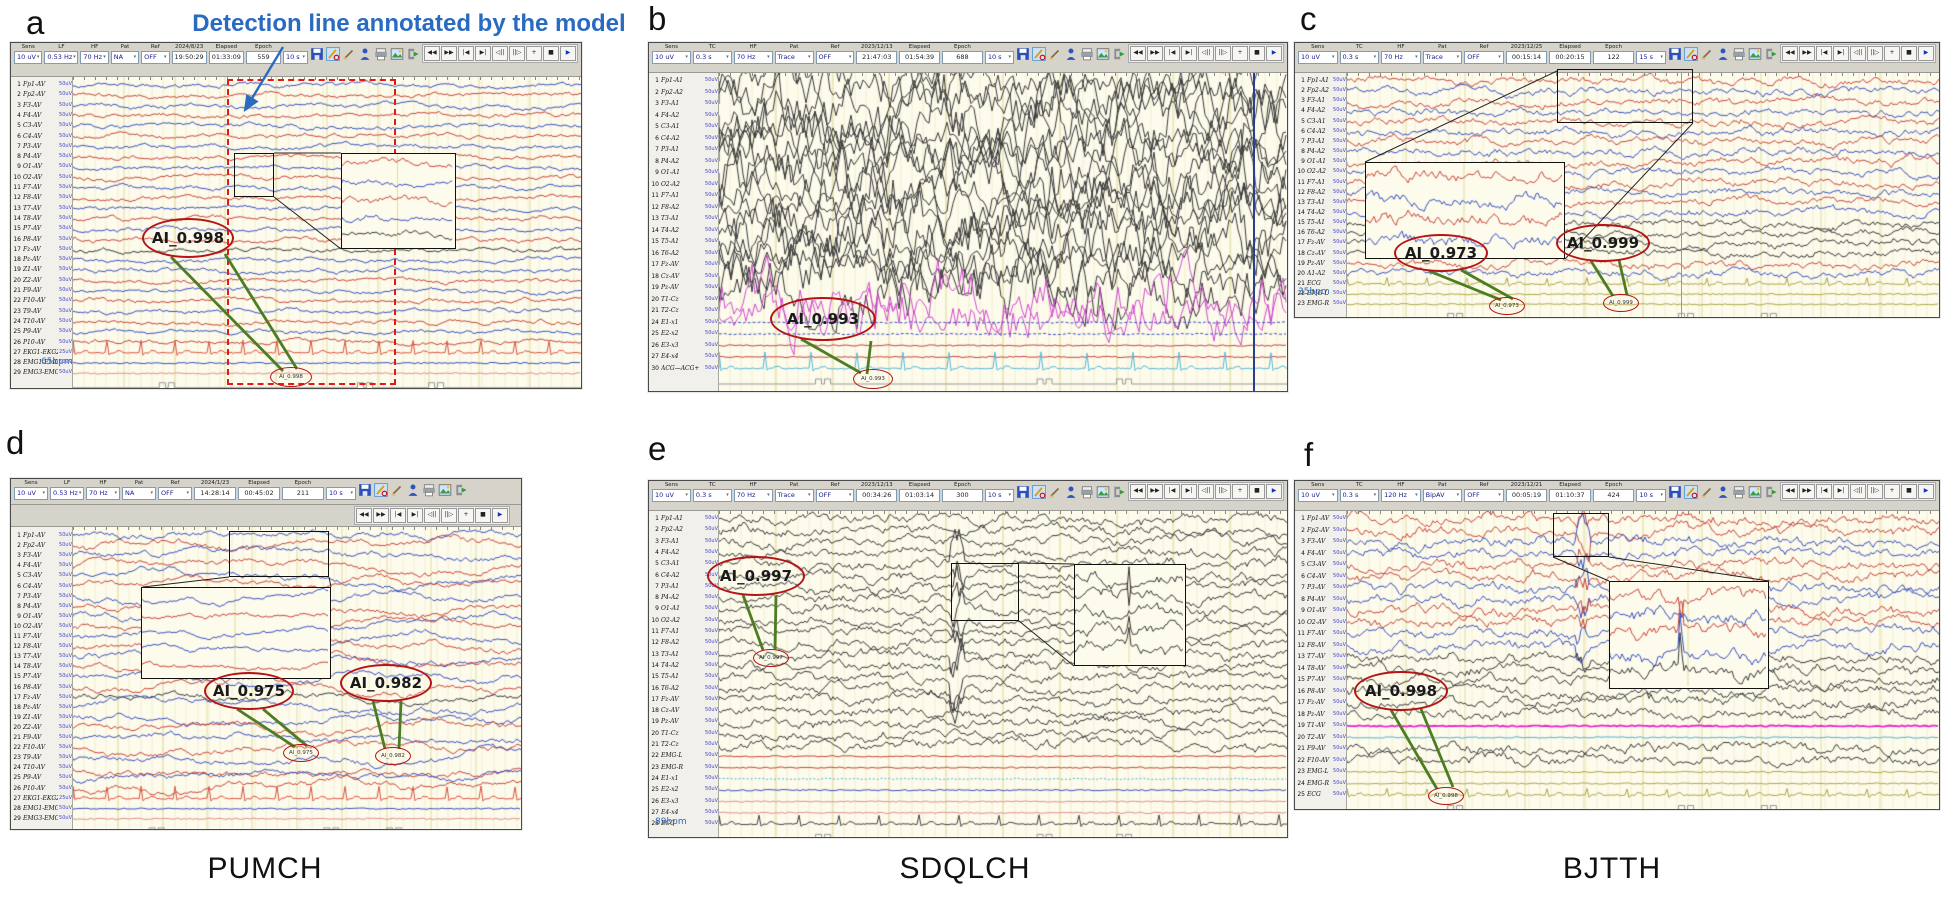 The width and height of the screenshot is (1946, 904). Describe the element at coordinates (1442, 495) in the screenshot. I see `field-value-dropdown: BipAV ▾` at that location.